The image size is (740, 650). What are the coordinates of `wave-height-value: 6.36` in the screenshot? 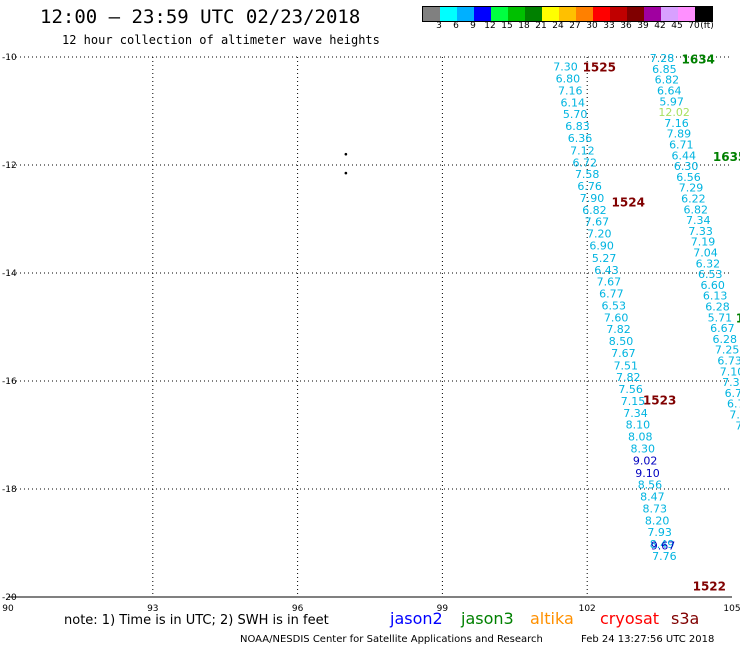 It's located at (580, 138).